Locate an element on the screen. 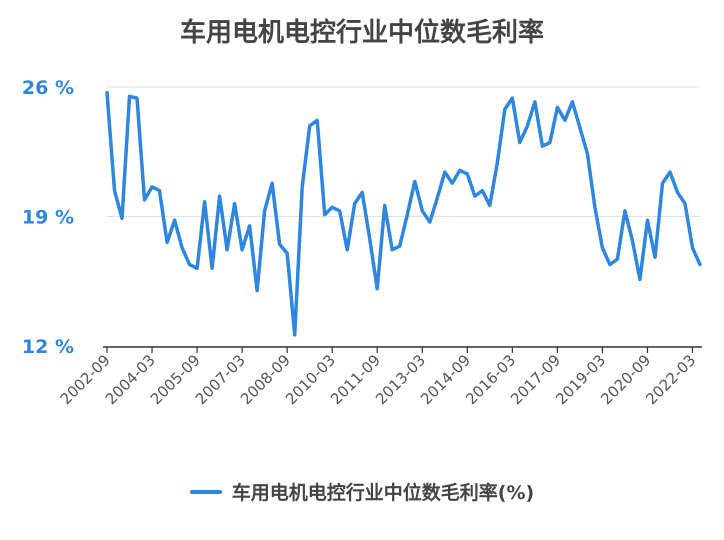 This screenshot has width=724, height=540. legend: 车用电机电控行业中位数毛利率(%) is located at coordinates (362, 491).